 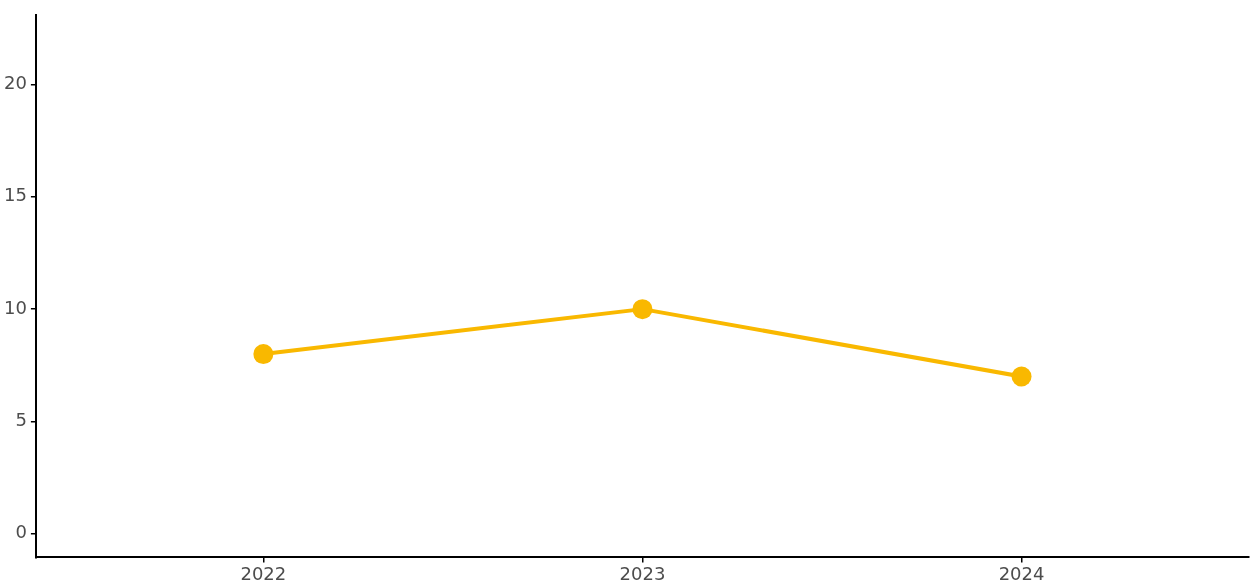 What do you see at coordinates (15, 195) in the screenshot?
I see `y-tick-label: 15` at bounding box center [15, 195].